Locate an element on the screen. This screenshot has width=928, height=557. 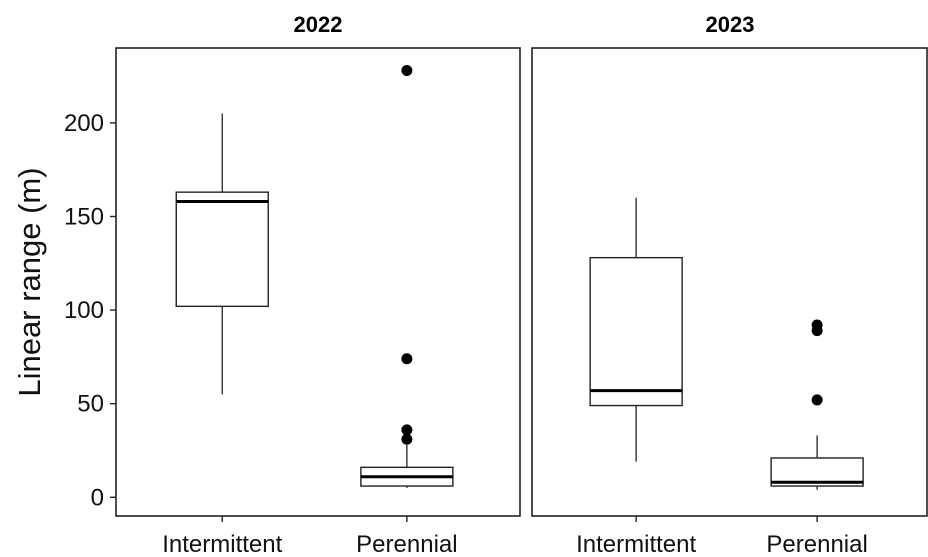
panel-title: 2023 is located at coordinates (730, 24).